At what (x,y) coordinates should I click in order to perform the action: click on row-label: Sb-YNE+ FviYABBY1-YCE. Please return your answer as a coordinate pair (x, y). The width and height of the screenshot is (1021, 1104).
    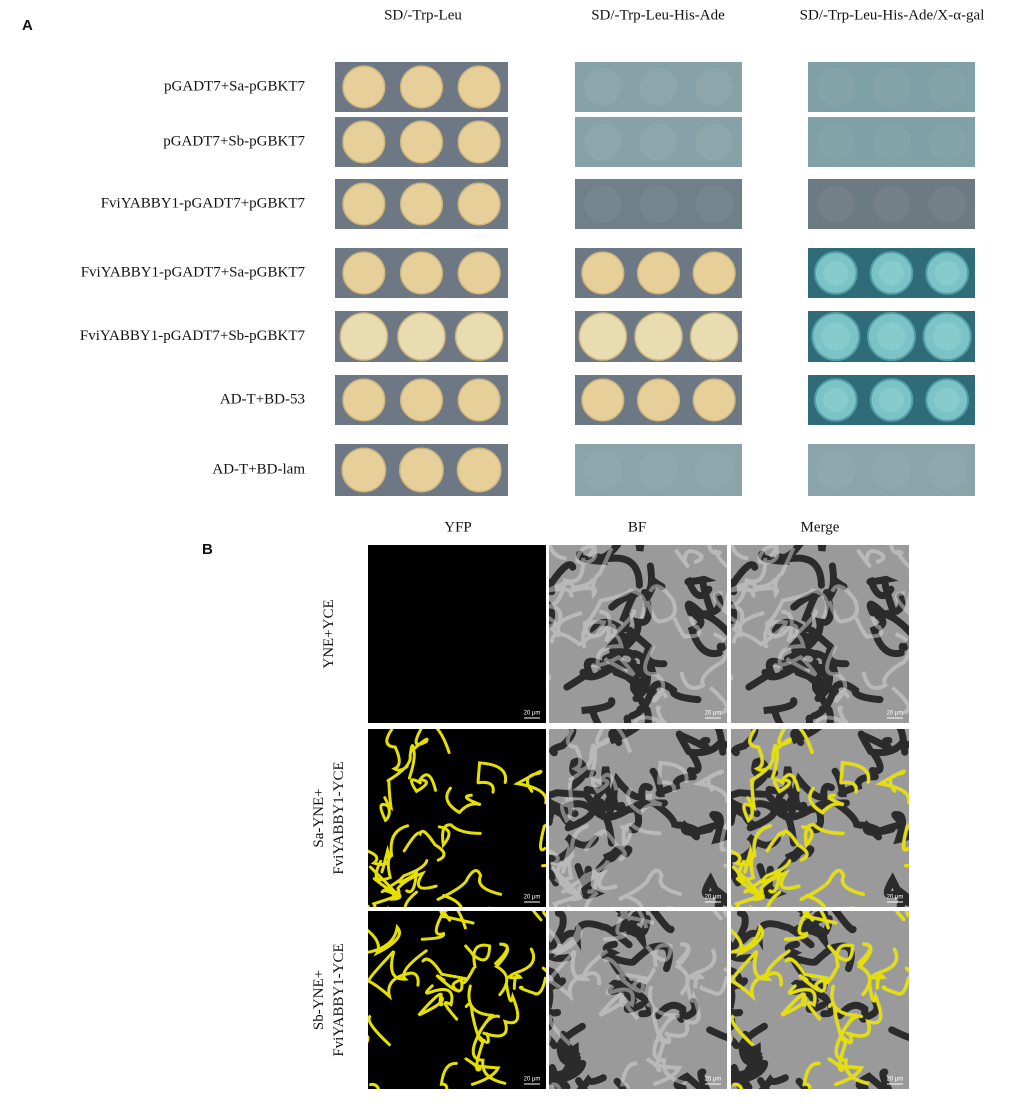
    Looking at the image, I should click on (329, 999).